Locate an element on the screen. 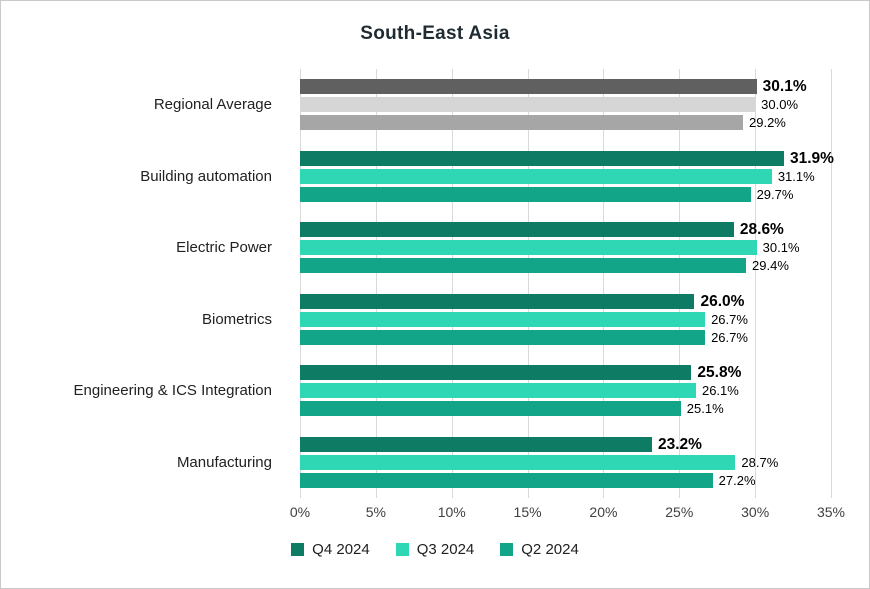  bar-row: 23.2% is located at coordinates (565, 444).